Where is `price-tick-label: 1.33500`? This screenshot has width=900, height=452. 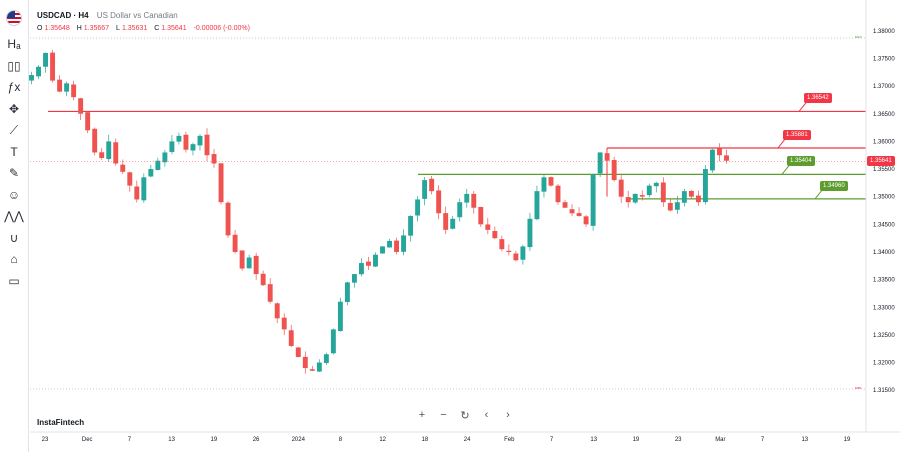
price-tick-label: 1.33500 is located at coordinates (884, 281).